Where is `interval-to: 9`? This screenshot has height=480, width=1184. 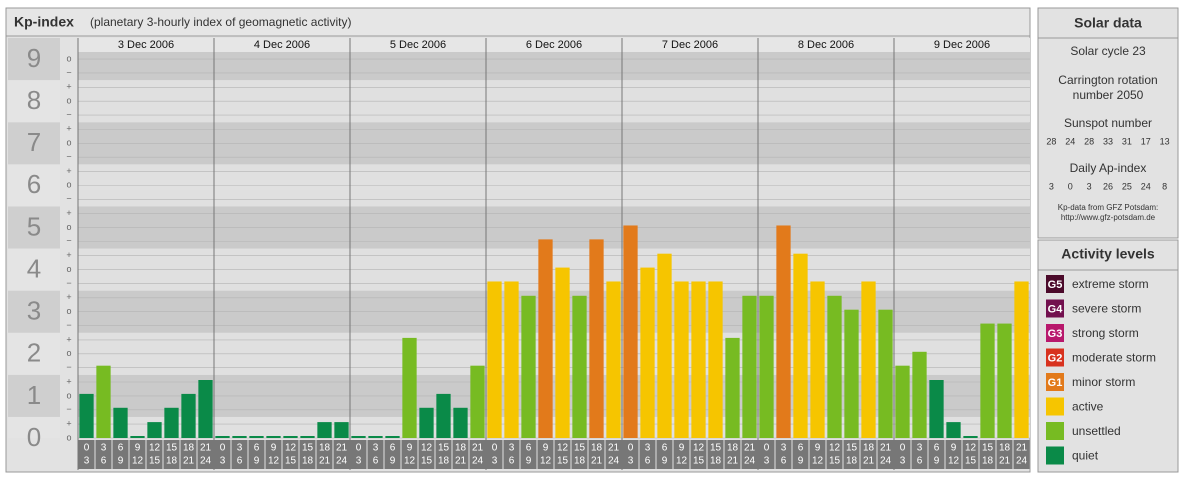
interval-to: 9 is located at coordinates (665, 461).